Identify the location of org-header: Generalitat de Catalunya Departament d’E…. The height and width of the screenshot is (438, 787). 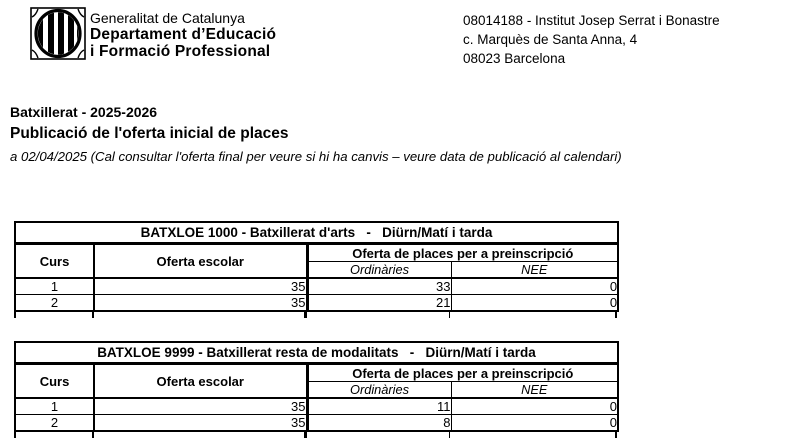
(183, 35).